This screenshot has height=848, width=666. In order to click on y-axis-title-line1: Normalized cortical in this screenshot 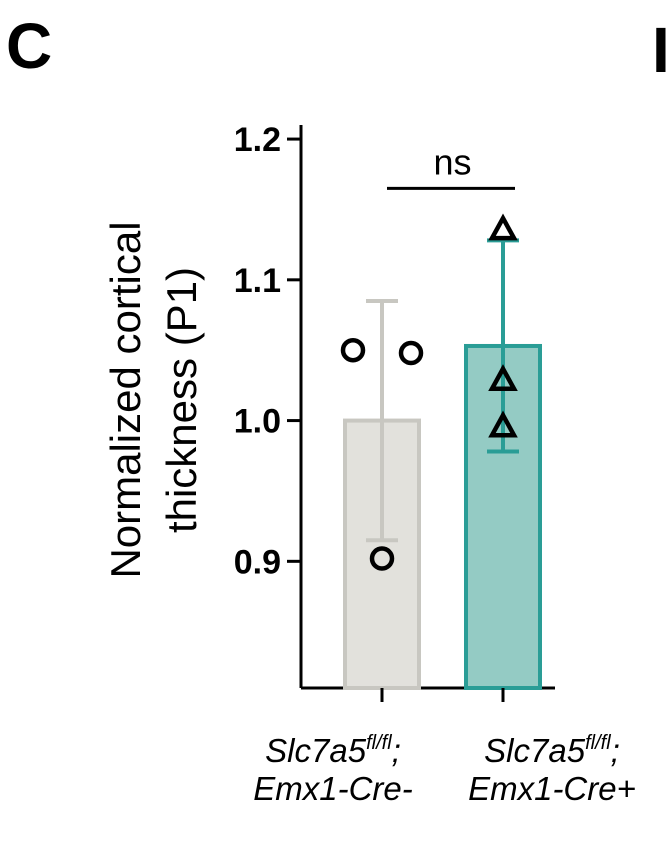, I will do `click(125, 399)`.